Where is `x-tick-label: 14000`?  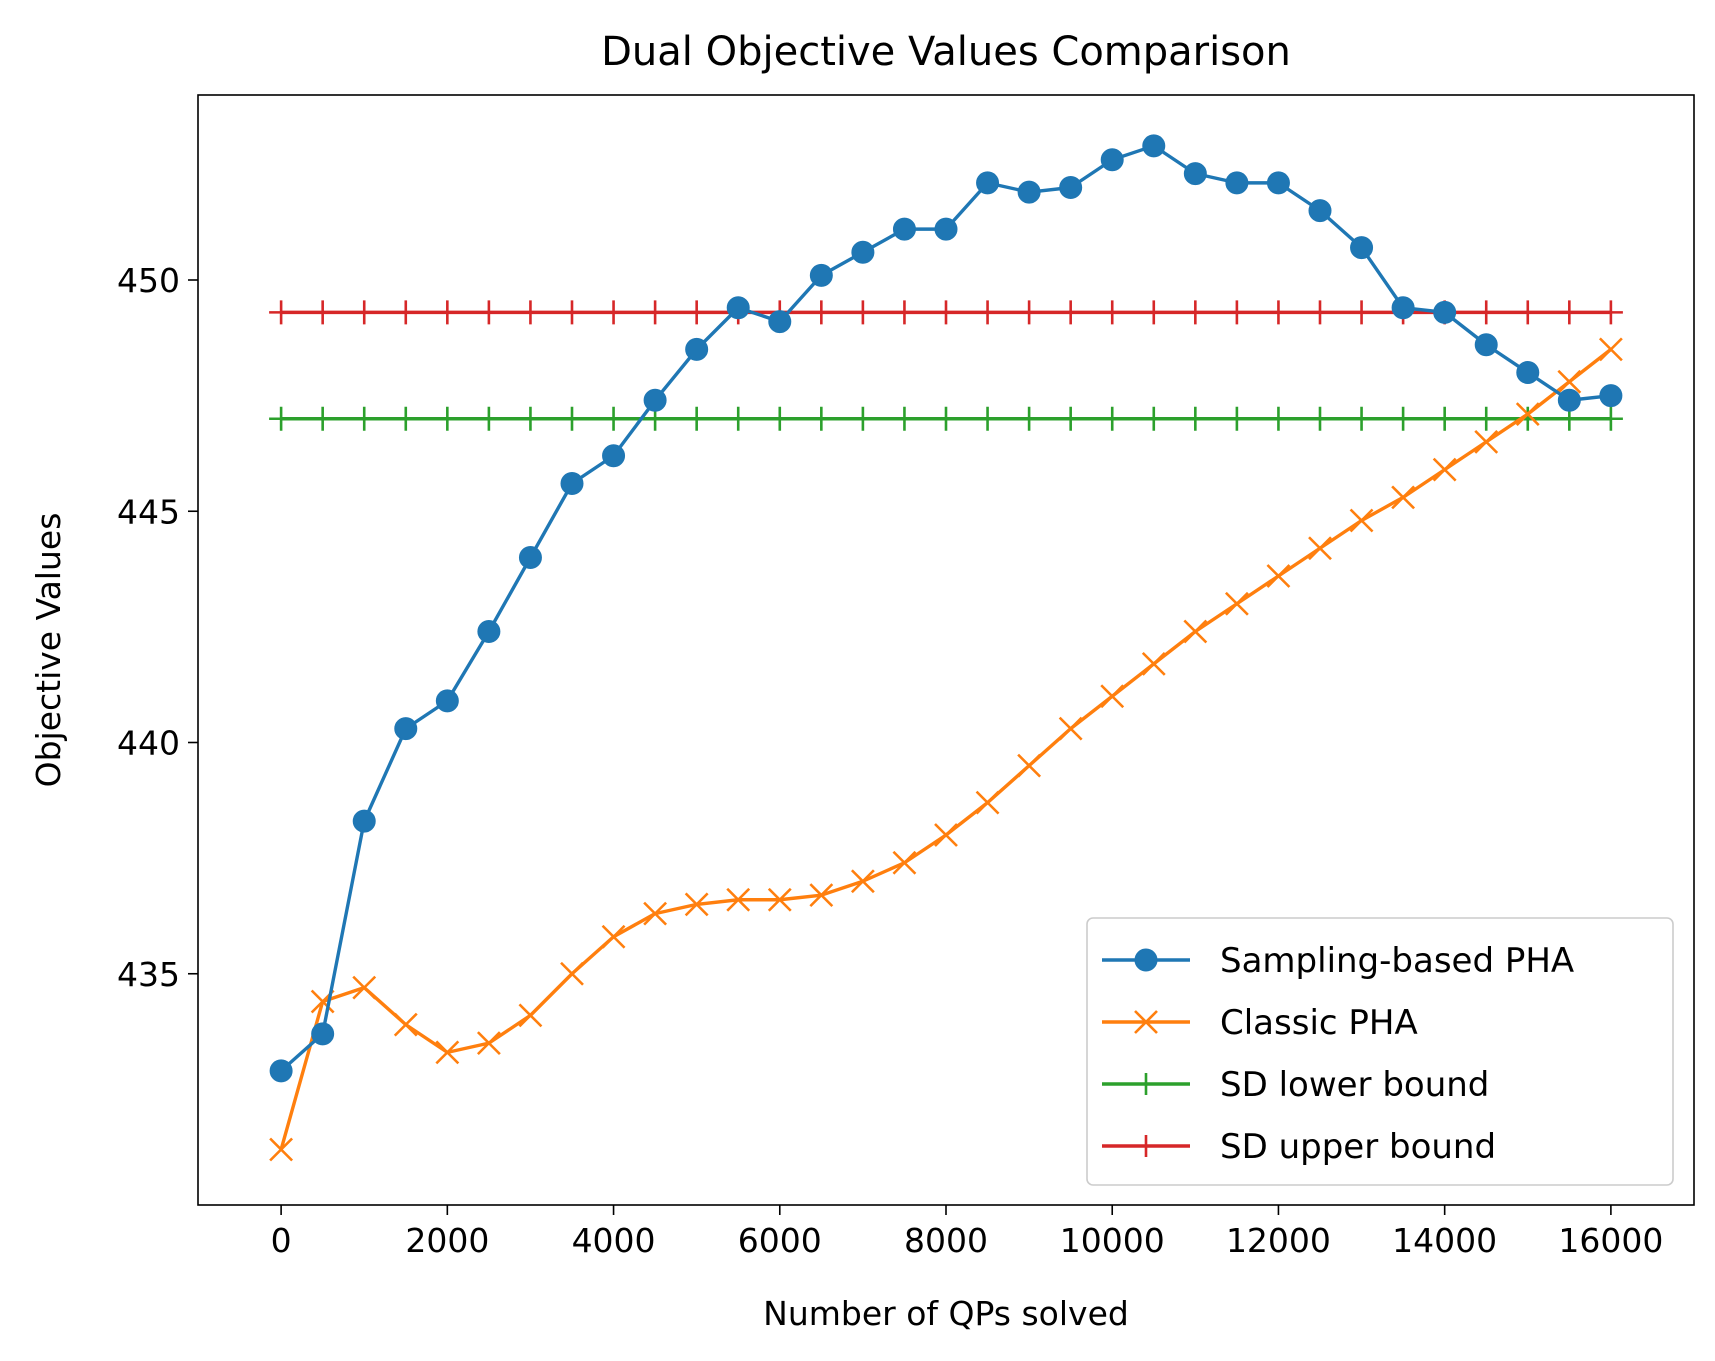
x-tick-label: 14000 is located at coordinates (1444, 1240).